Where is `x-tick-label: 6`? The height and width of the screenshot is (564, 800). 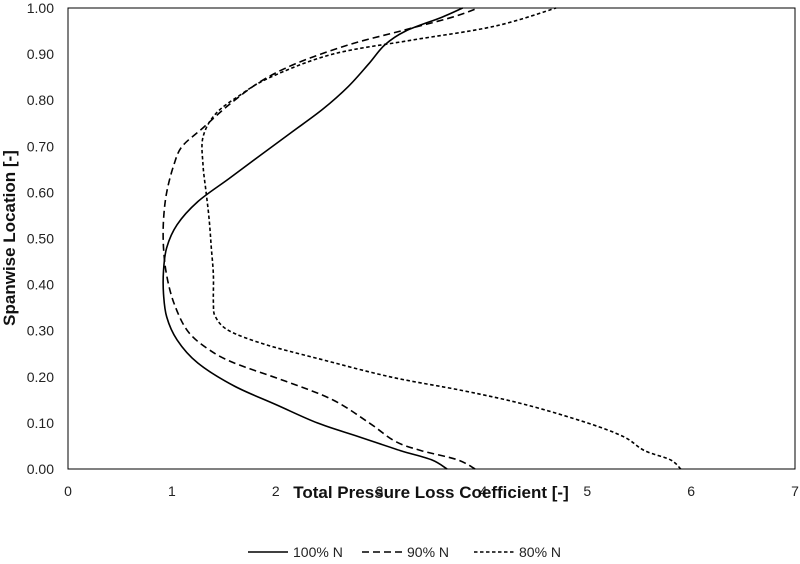
x-tick-label: 6 is located at coordinates (691, 491).